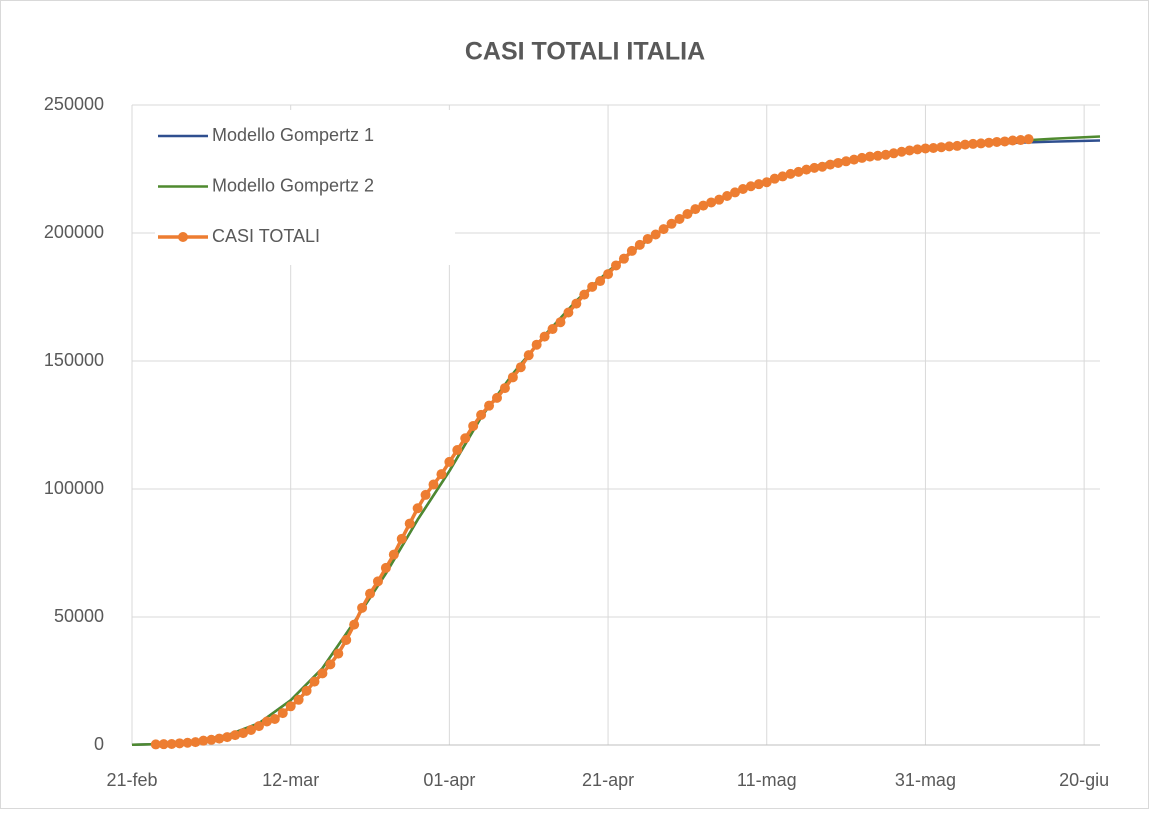 The height and width of the screenshot is (814, 1149). What do you see at coordinates (183, 237) in the screenshot?
I see `legend-marker` at bounding box center [183, 237].